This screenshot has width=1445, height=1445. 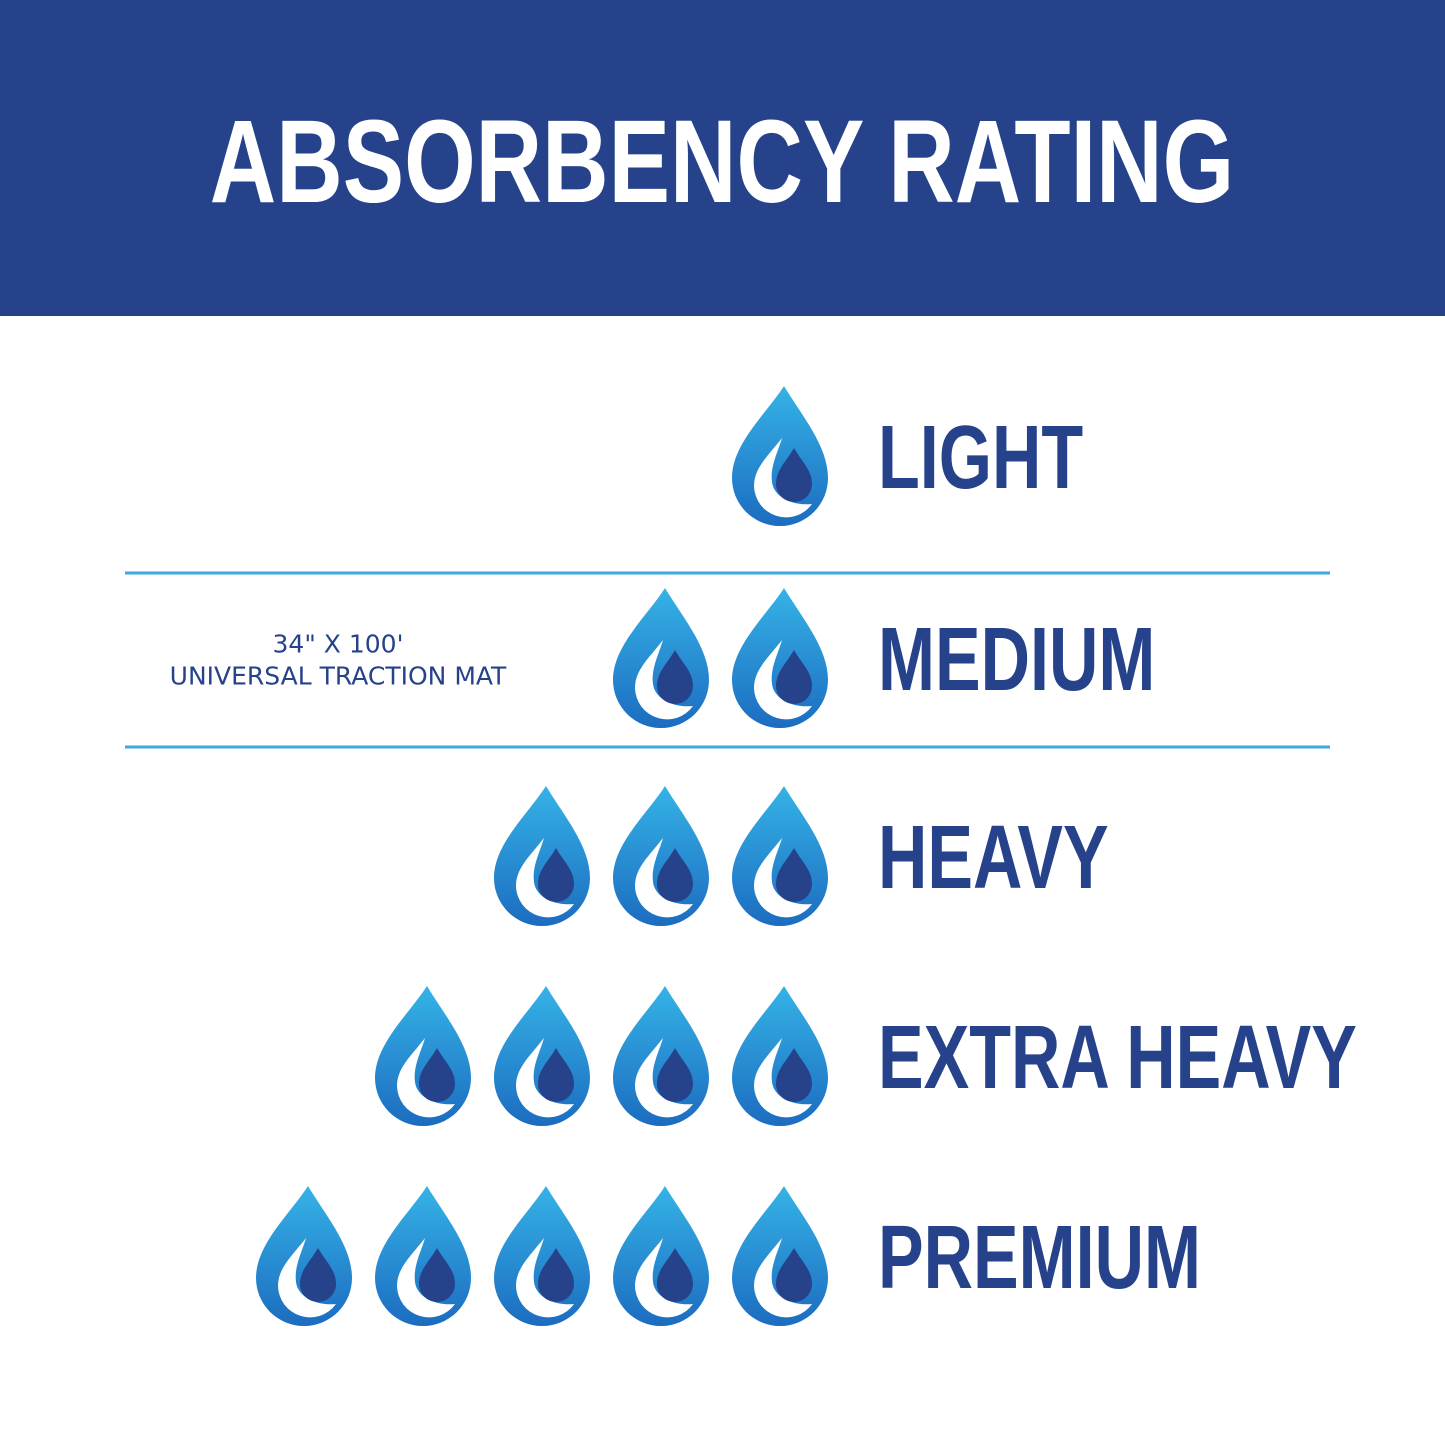 What do you see at coordinates (1016, 660) in the screenshot?
I see `level-label: MEDIUM` at bounding box center [1016, 660].